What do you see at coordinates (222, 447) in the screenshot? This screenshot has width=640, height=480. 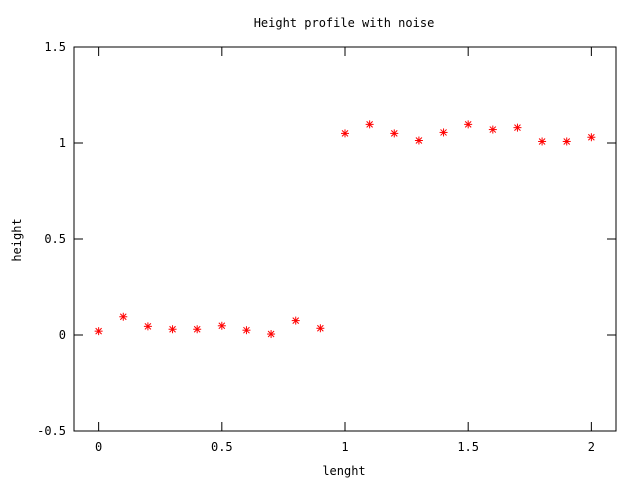 I see `x-tick-label: 0.5` at bounding box center [222, 447].